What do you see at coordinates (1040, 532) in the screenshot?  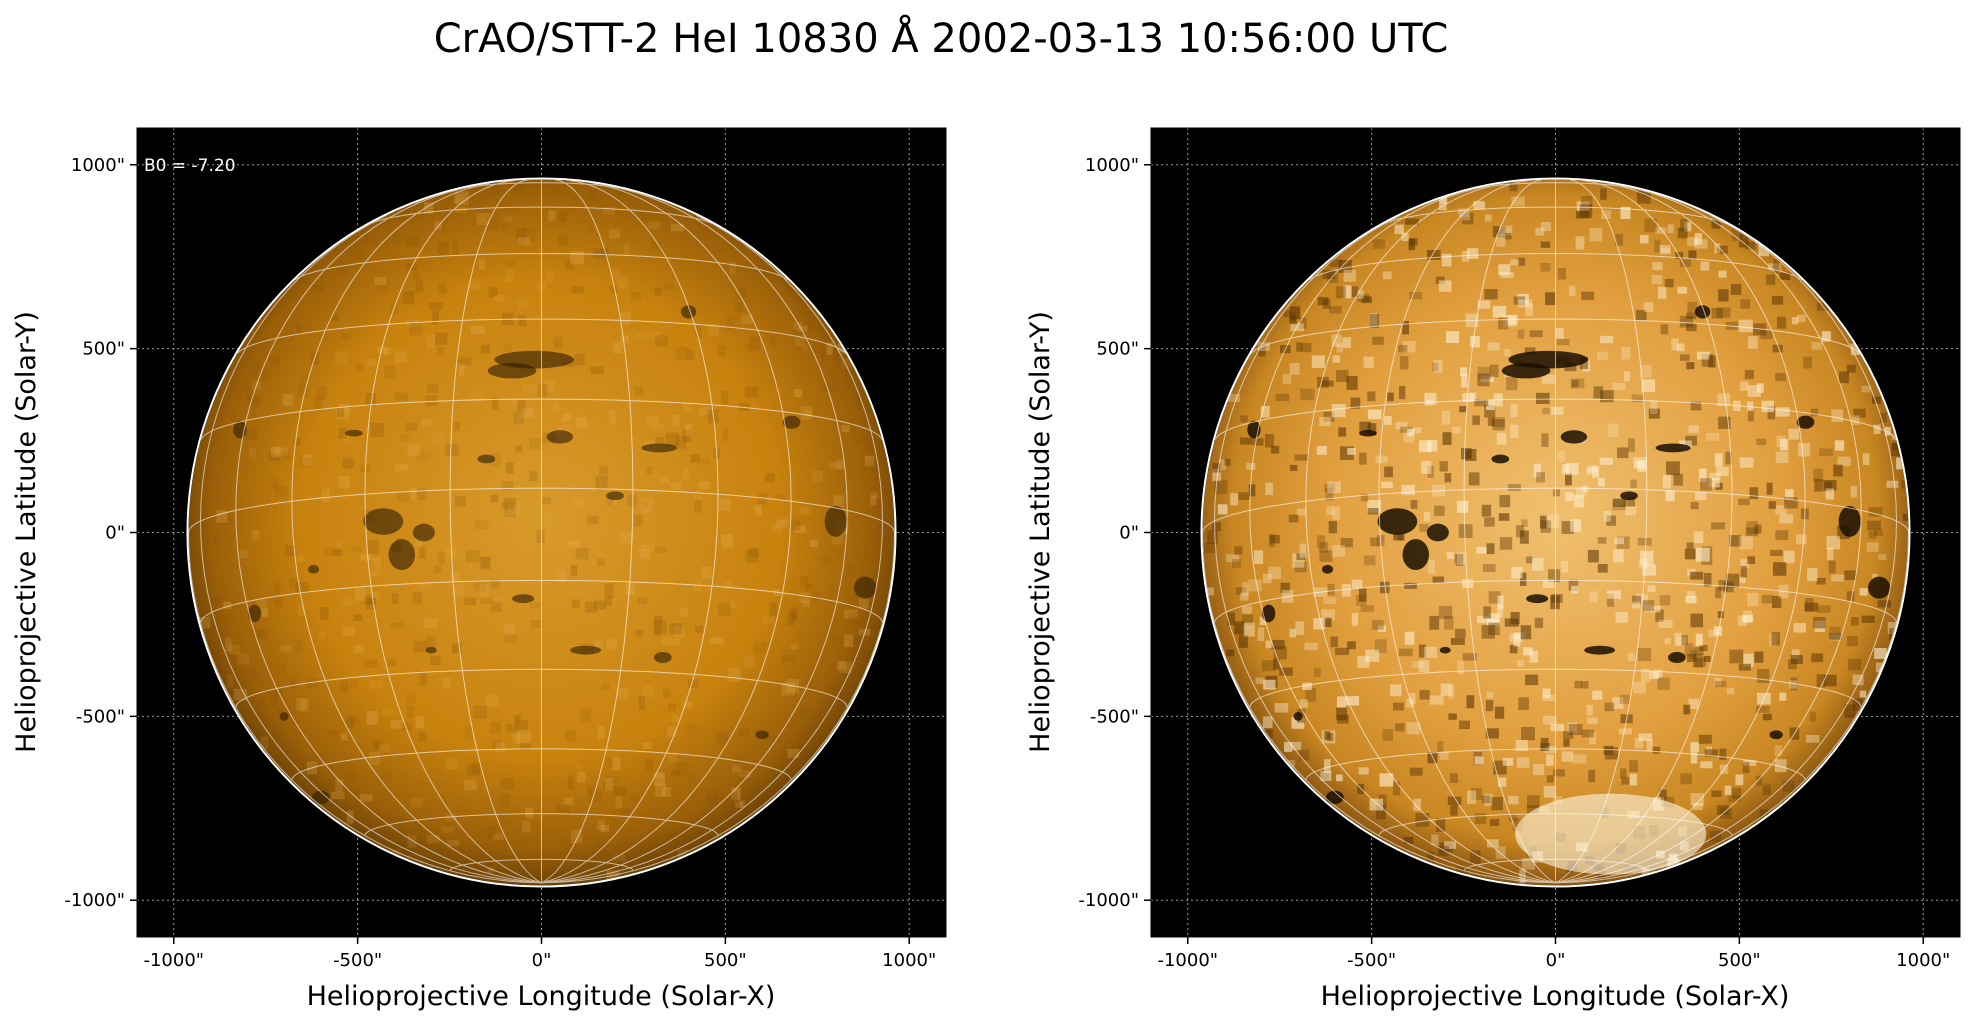 I see `right-ylabel: Helioprojective Latitude (Solar-Y)` at bounding box center [1040, 532].